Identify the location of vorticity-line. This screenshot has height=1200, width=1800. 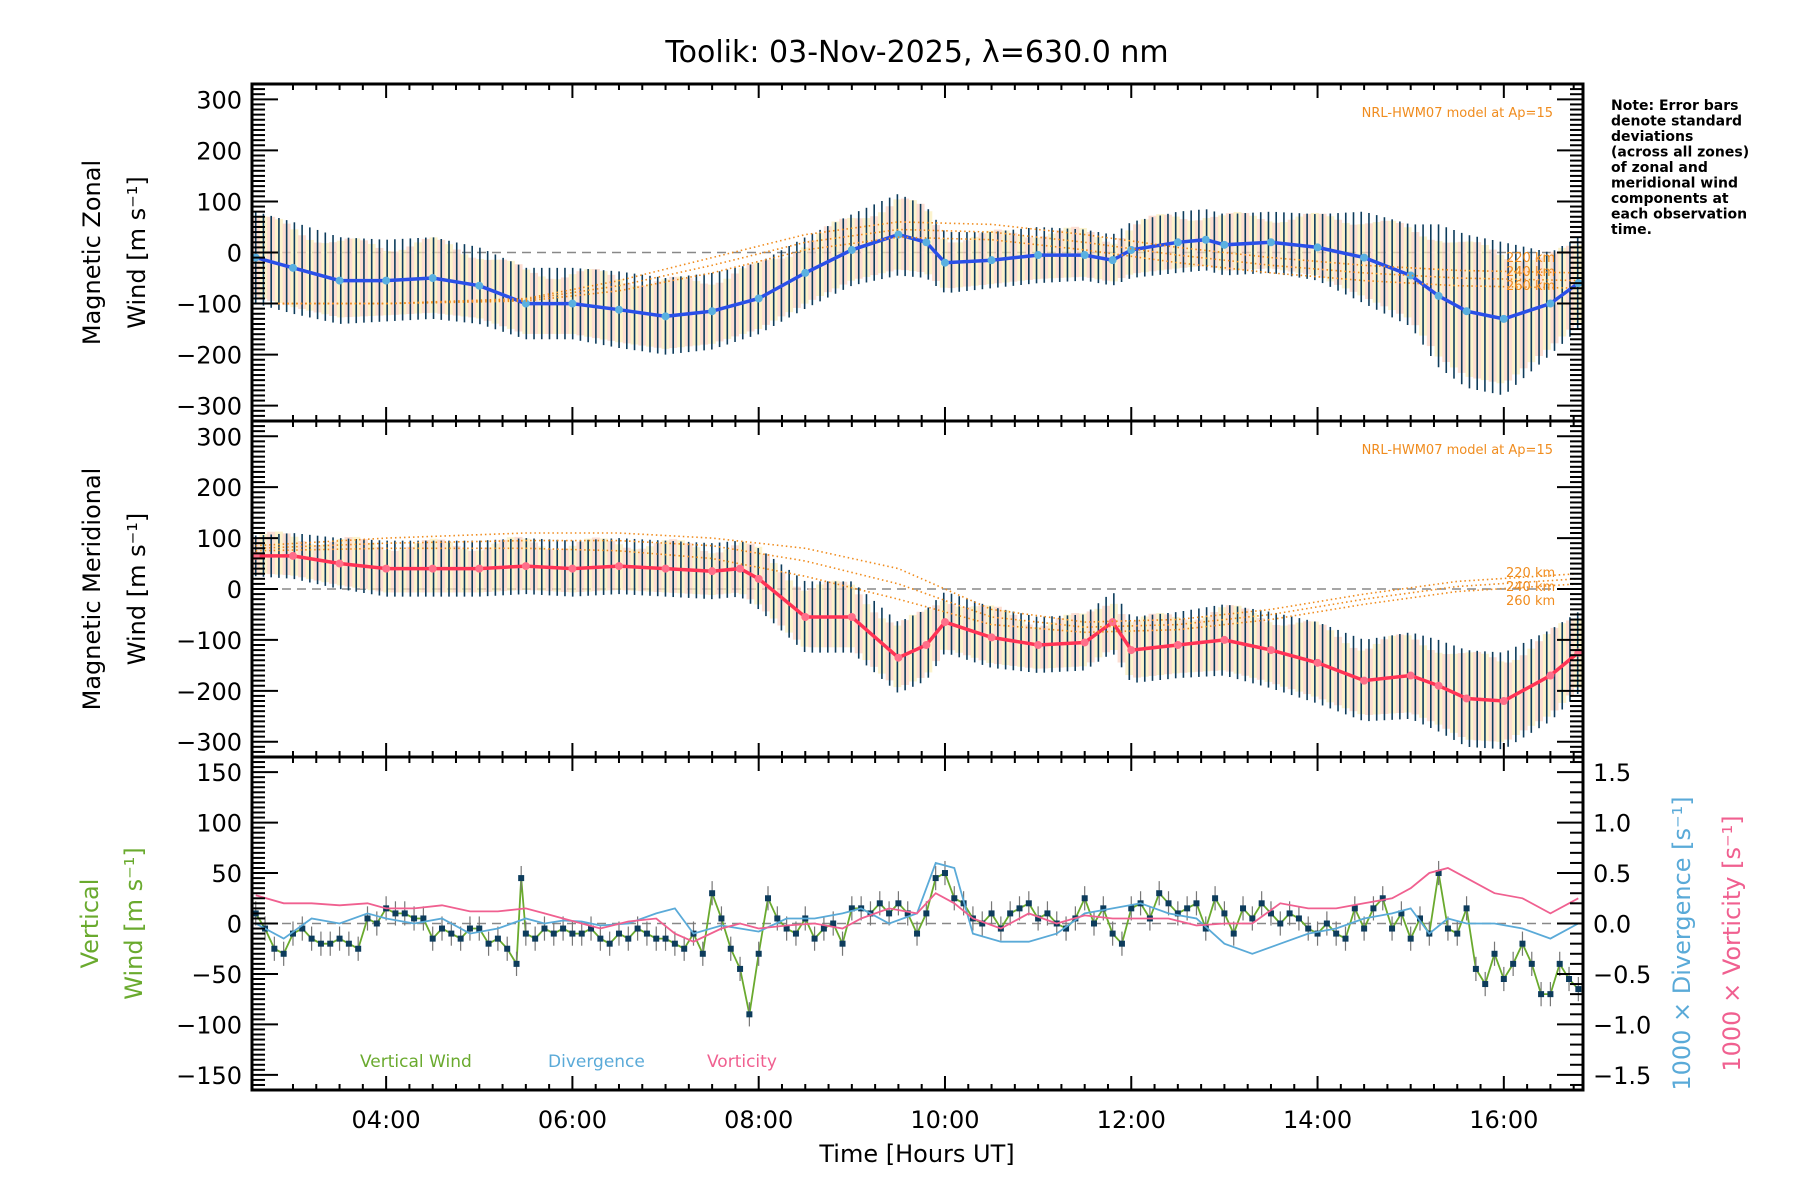
(917, 905).